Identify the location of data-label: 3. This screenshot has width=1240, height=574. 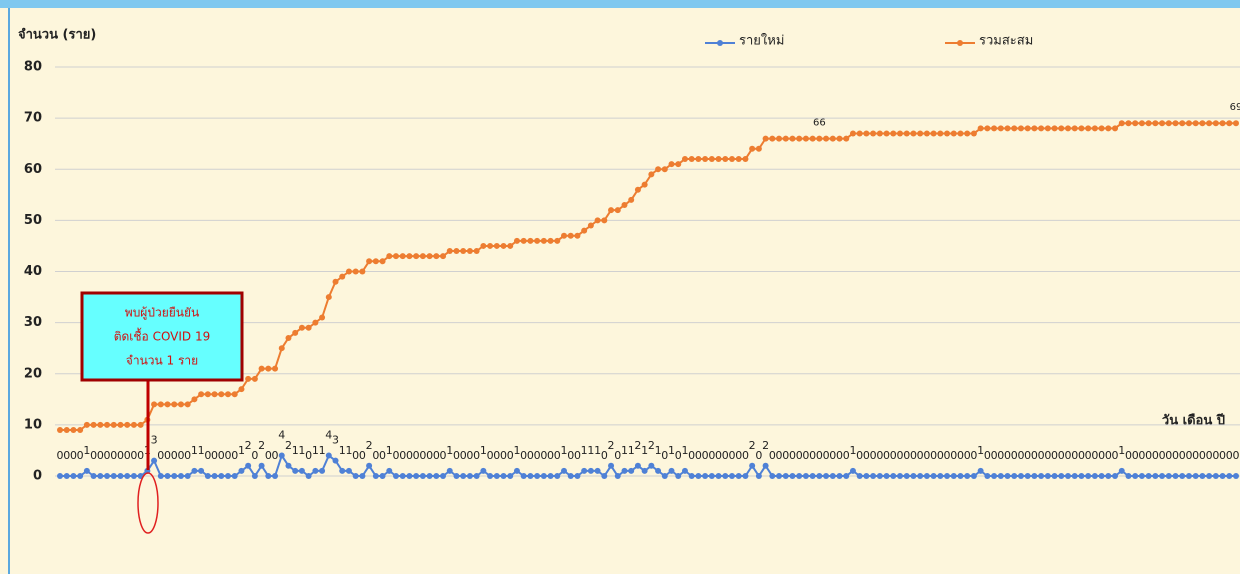
(154, 440).